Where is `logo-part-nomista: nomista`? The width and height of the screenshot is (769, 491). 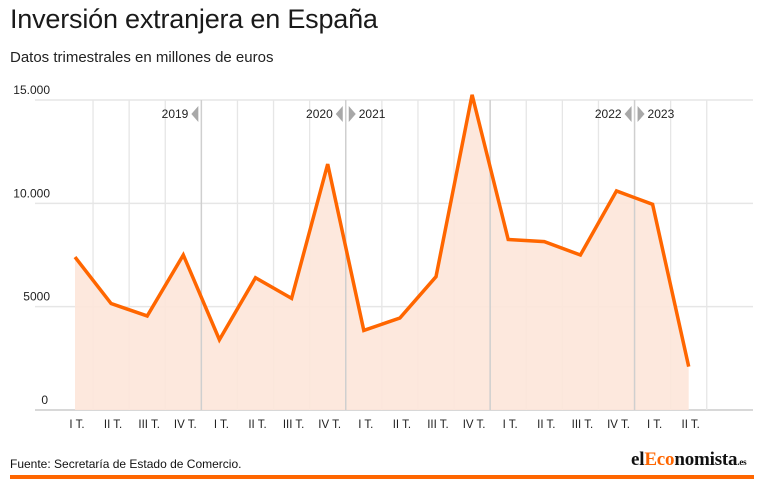 logo-part-nomista: nomista is located at coordinates (706, 459).